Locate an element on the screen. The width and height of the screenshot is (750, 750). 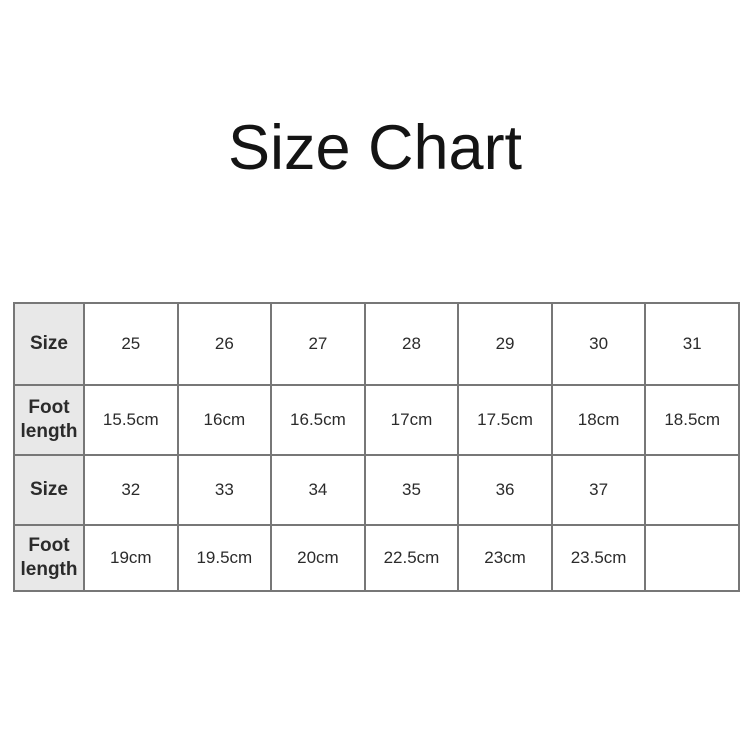
table-cell: 22.5cm is located at coordinates (411, 558).